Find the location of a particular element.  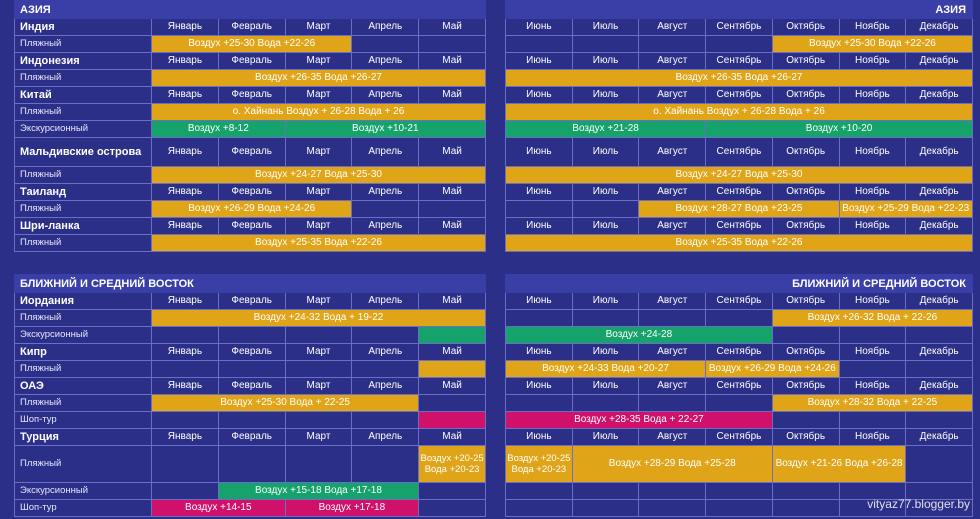

country-cyprus: Кипр is located at coordinates (83, 352).